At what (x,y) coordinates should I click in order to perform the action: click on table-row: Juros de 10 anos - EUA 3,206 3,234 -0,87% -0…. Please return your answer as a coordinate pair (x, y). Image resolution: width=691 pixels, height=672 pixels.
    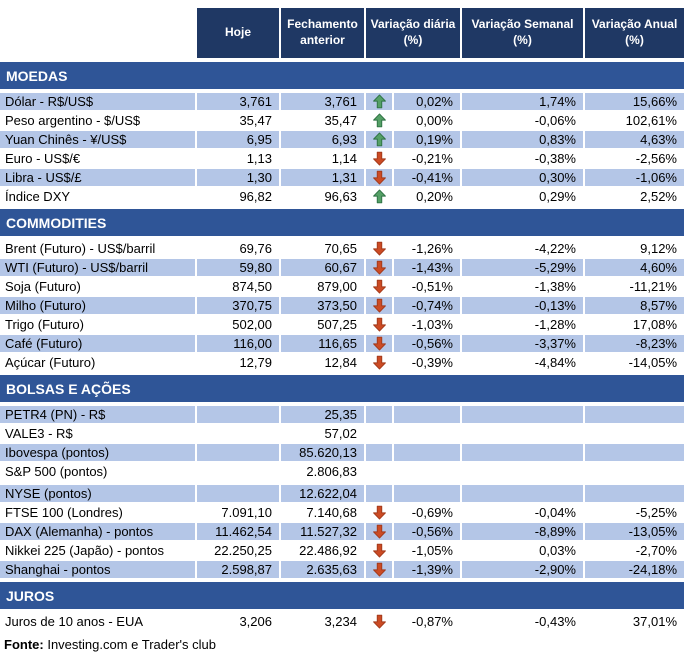
    Looking at the image, I should click on (342, 621).